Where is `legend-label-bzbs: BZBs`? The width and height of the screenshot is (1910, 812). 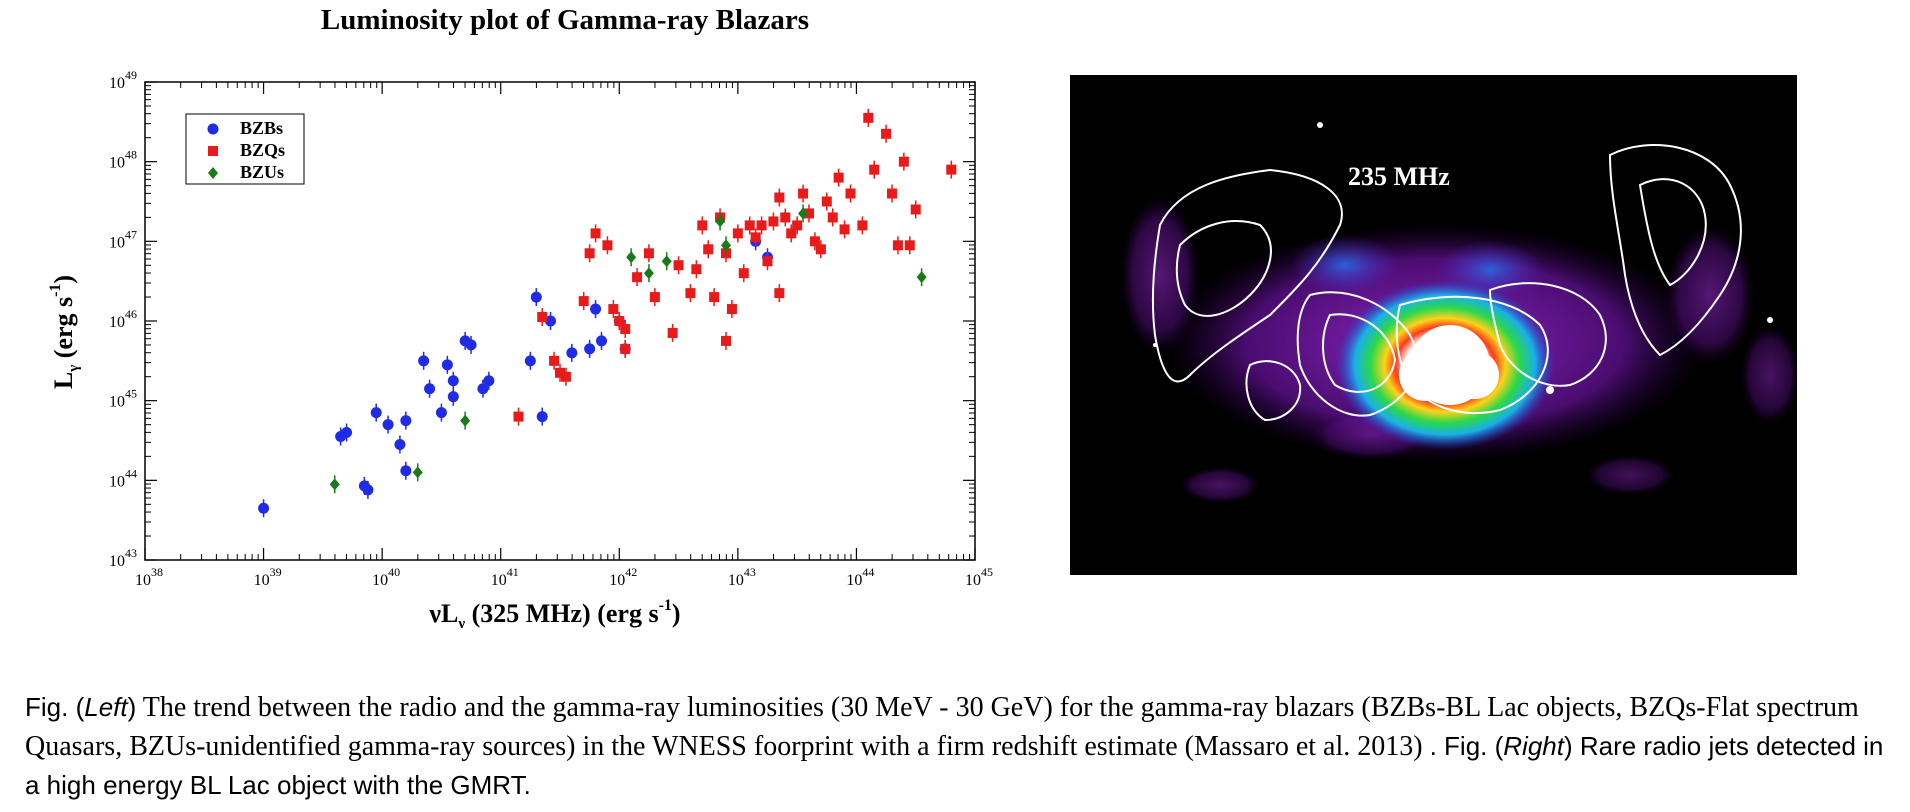
legend-label-bzbs: BZBs is located at coordinates (261, 128).